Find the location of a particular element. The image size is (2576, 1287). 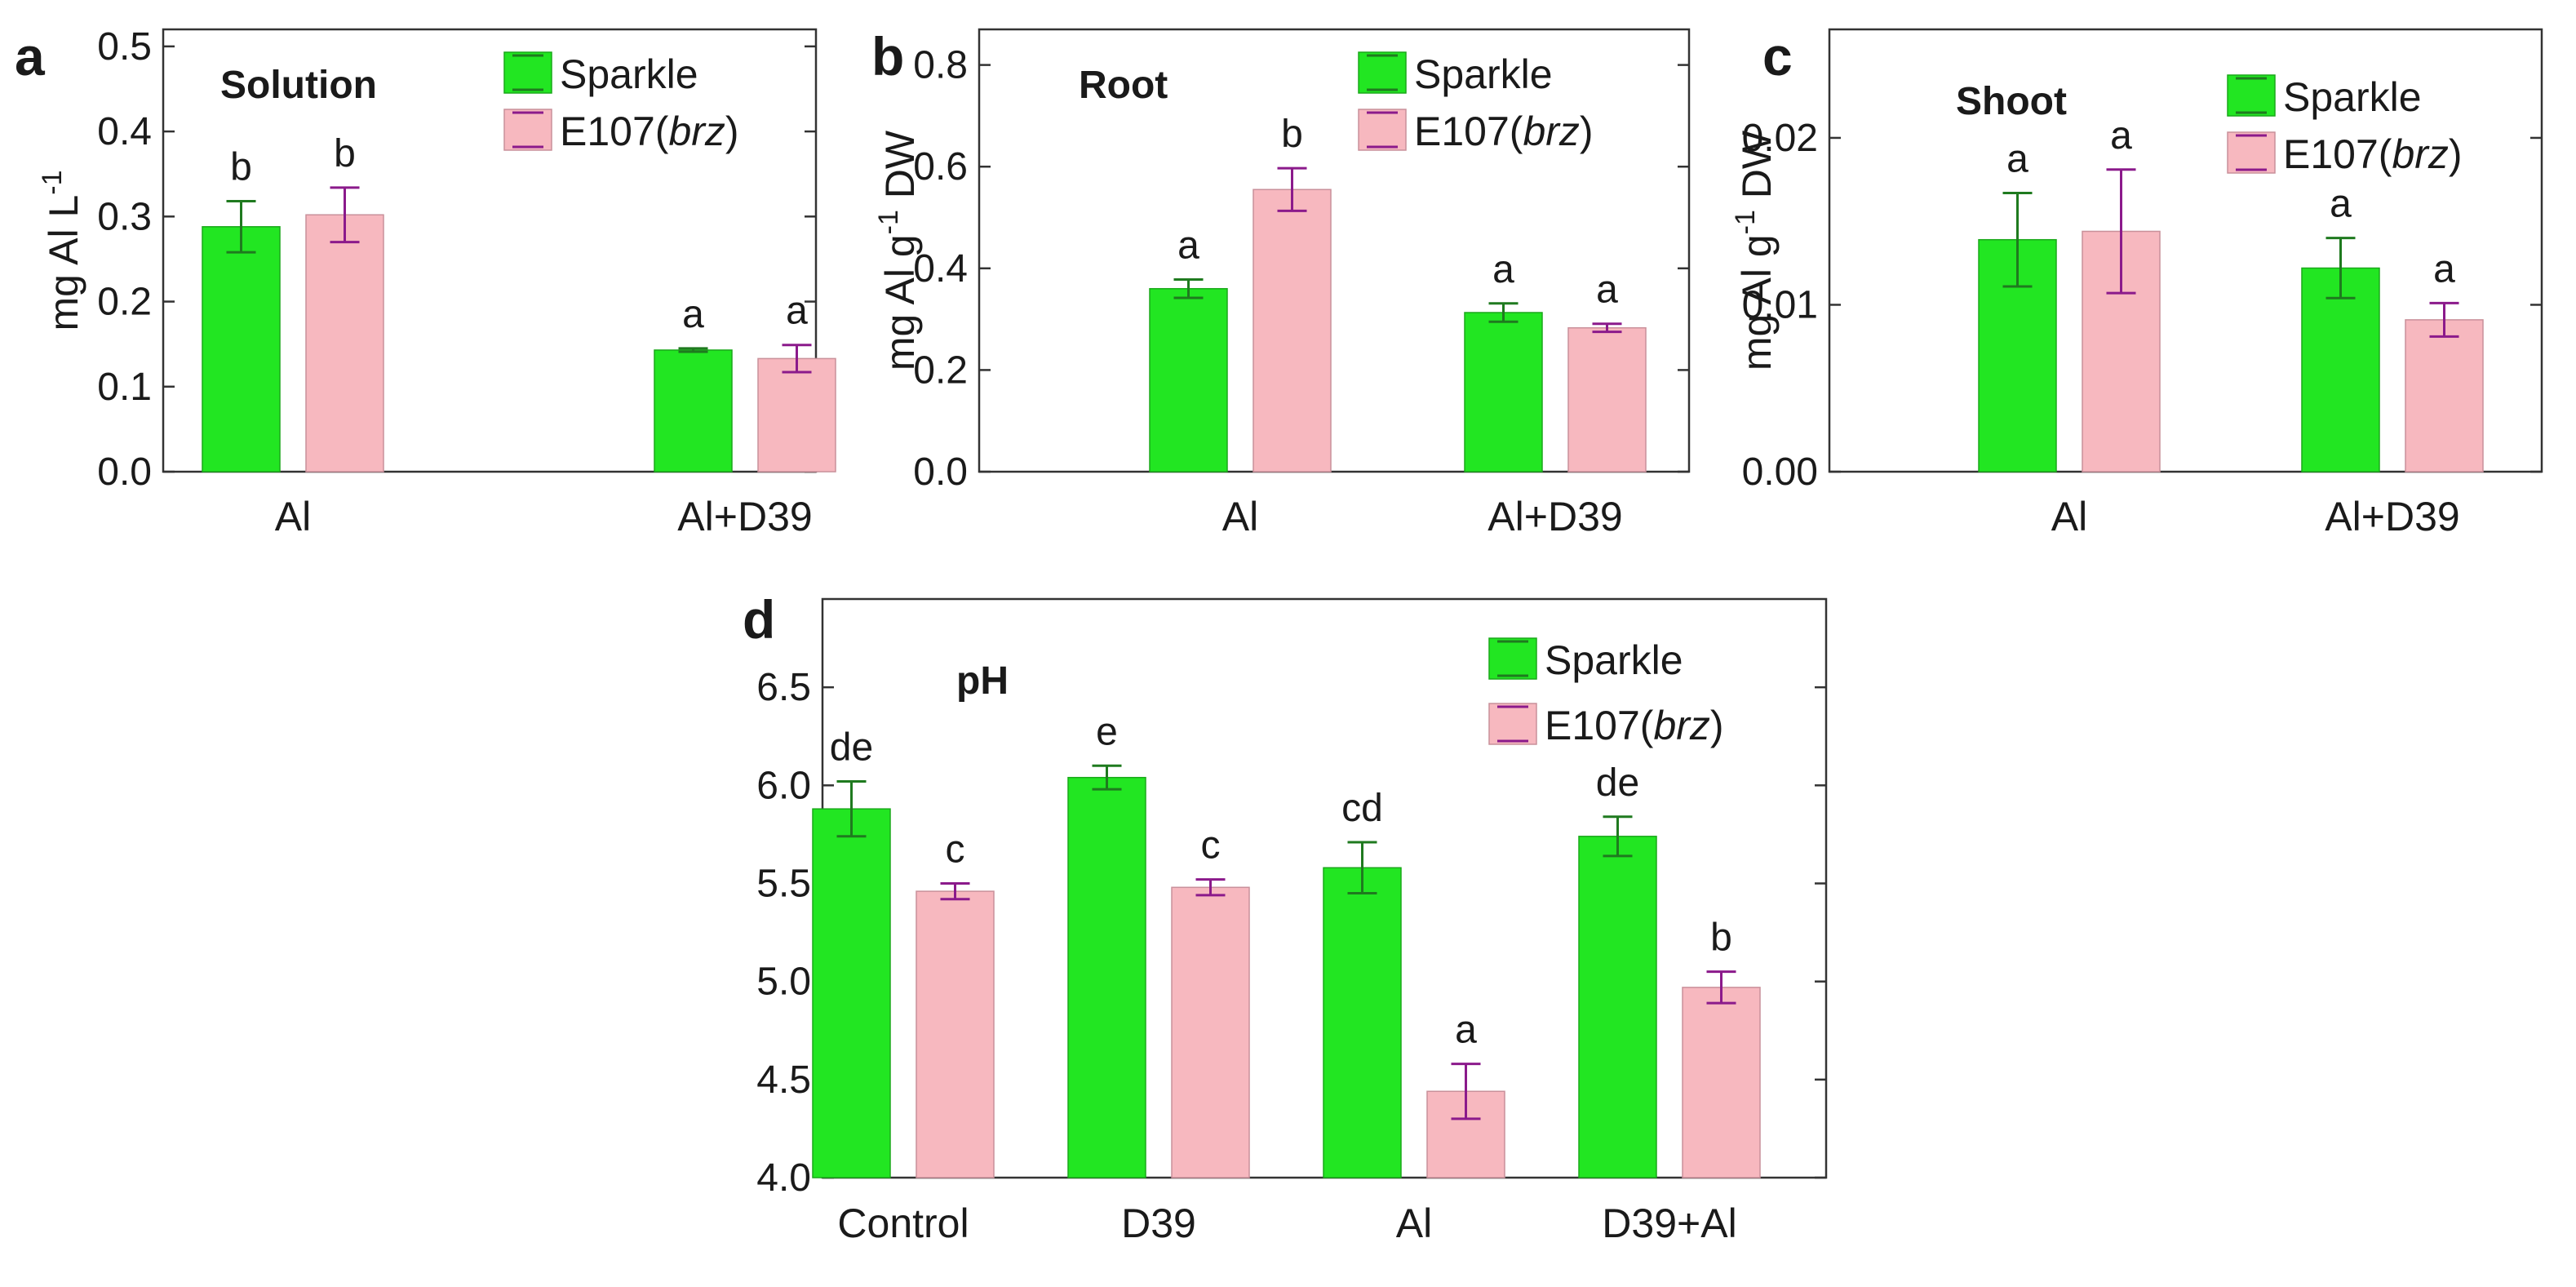

y-tick-label: 0.3 is located at coordinates (125, 217).